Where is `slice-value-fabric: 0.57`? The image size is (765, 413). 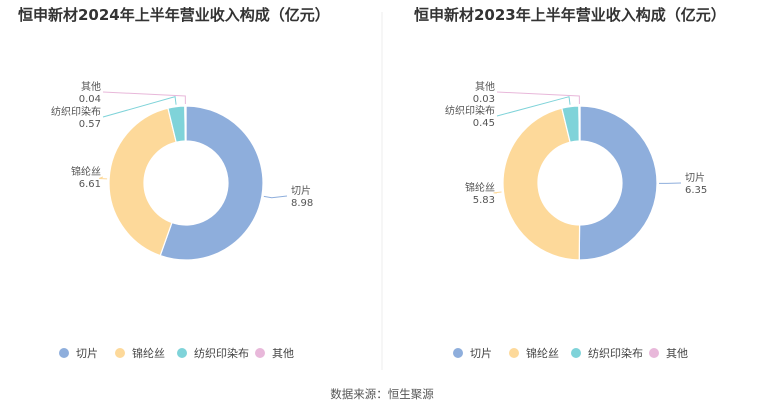
slice-value-fabric: 0.57 is located at coordinates (90, 124).